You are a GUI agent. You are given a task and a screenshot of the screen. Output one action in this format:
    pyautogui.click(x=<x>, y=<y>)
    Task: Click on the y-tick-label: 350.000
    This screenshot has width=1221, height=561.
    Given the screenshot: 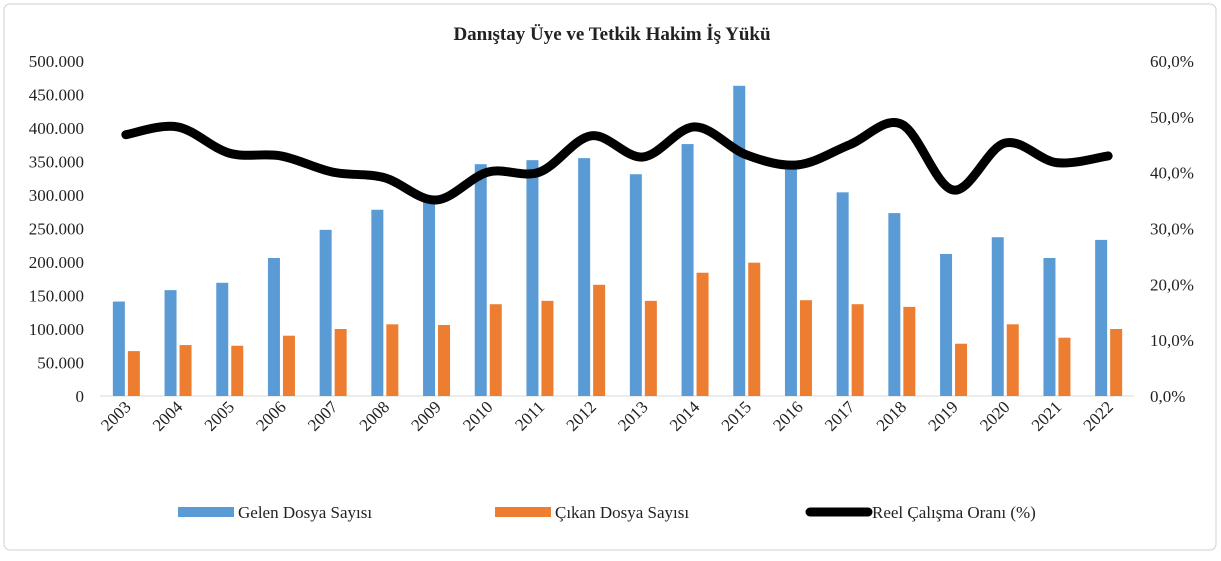 What is the action you would take?
    pyautogui.click(x=56, y=162)
    